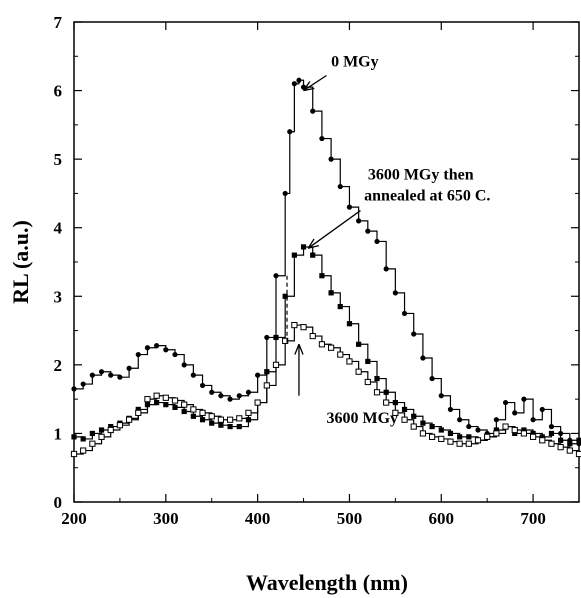  I want to click on annotation-3600-mgy-arrow-head, so click(299, 349).